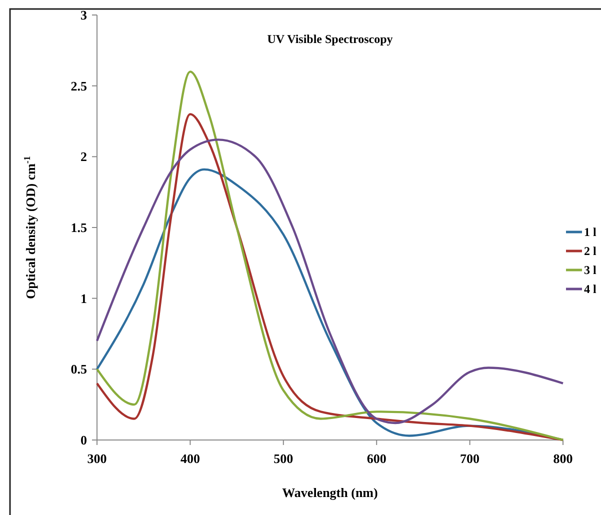  I want to click on x-tick-label: 500, so click(284, 458).